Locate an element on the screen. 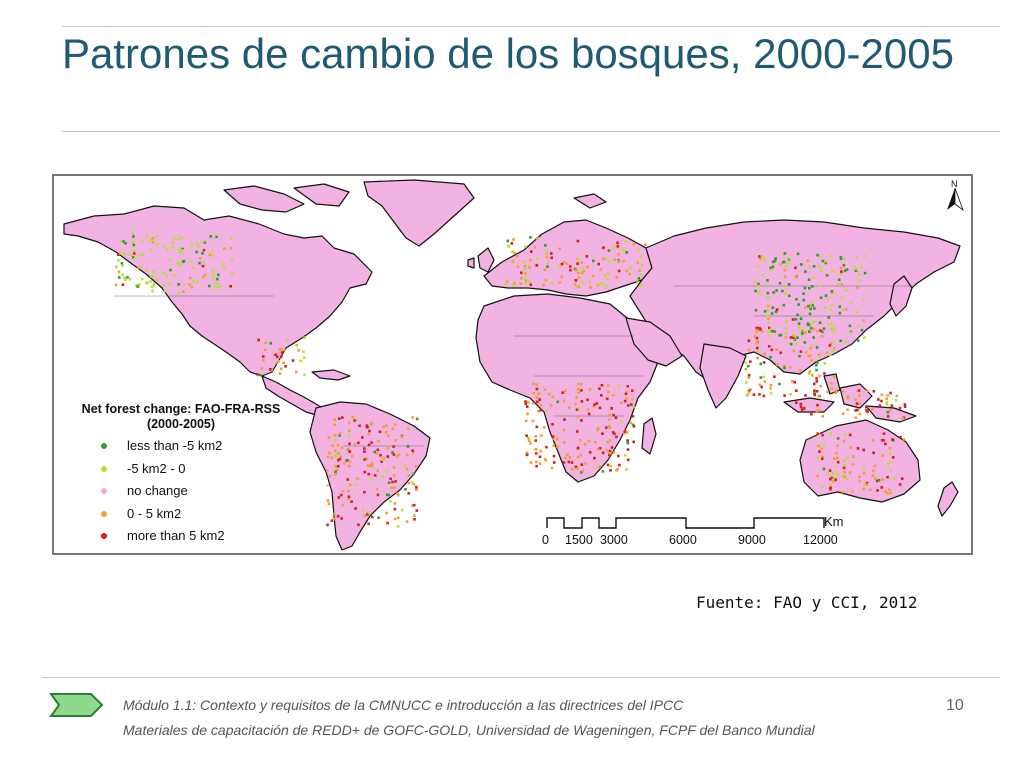 Image resolution: width=1024 pixels, height=768 pixels. greenland-landmass is located at coordinates (419, 213).